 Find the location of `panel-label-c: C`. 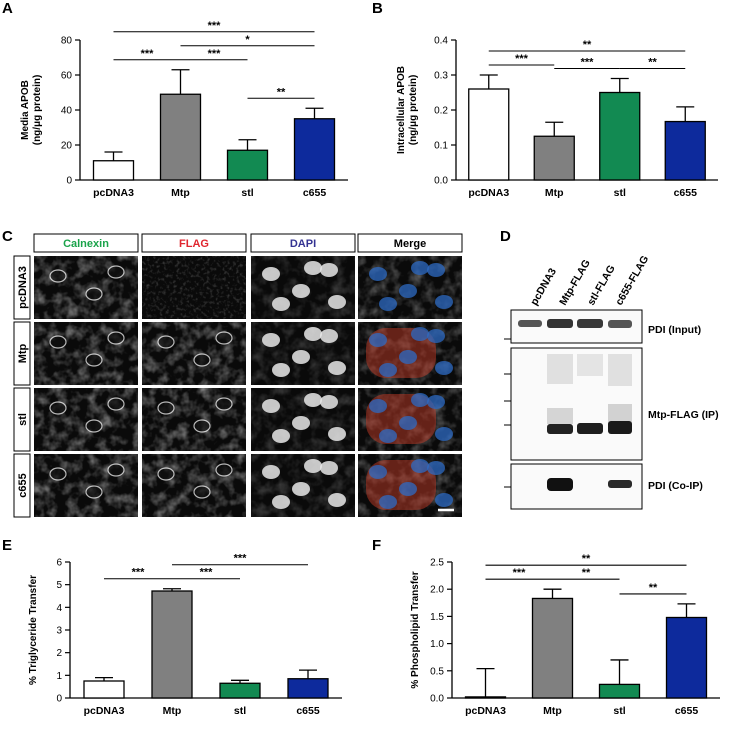

panel-label-c: C is located at coordinates (7, 236).